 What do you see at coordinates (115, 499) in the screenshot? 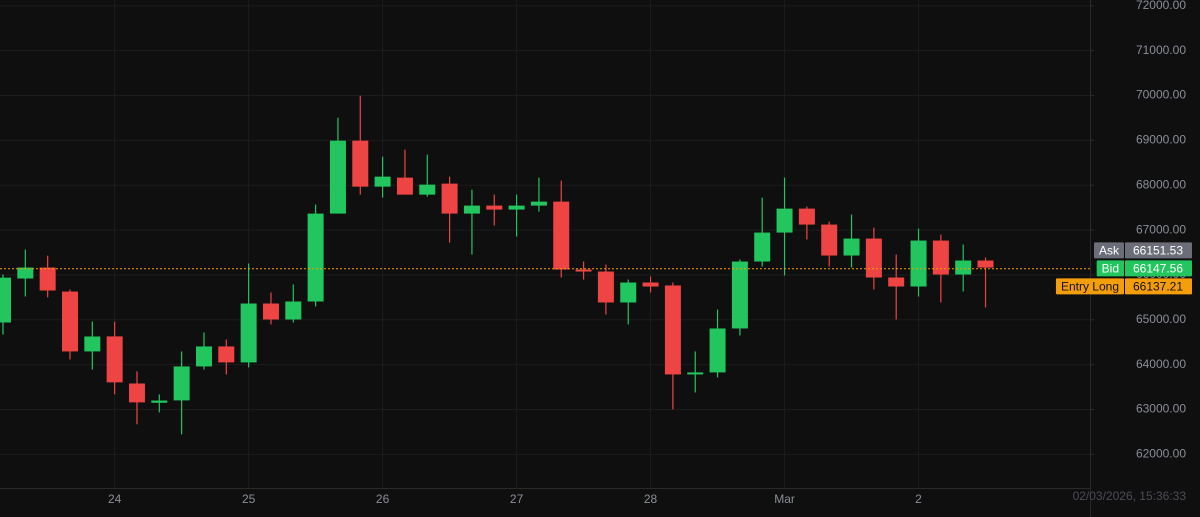
I see `x-tick-label: 24` at bounding box center [115, 499].